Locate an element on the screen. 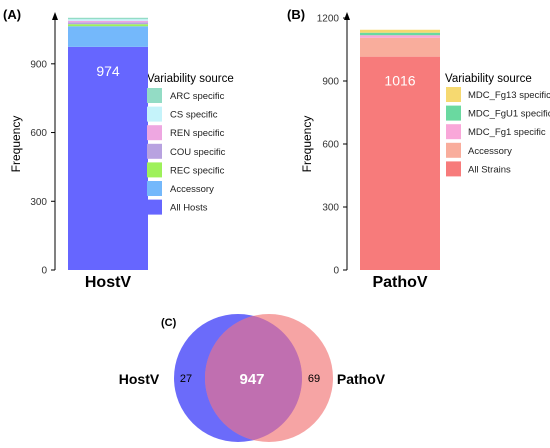 This screenshot has width=550, height=448. venn-diagram: HostV PathoV 27 69 947 is located at coordinates (252, 378).